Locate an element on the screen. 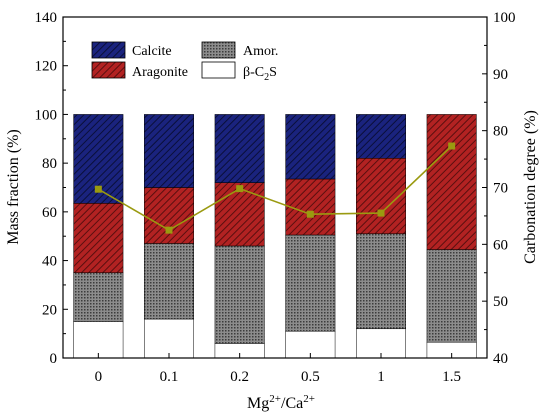  y-left-tick-label-6: 120 is located at coordinates (46, 67).